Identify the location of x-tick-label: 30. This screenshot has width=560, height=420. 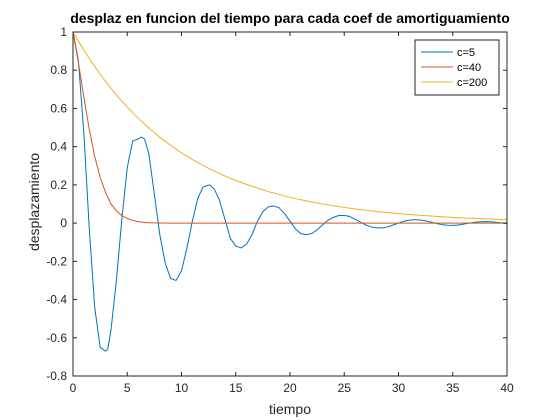
(399, 388).